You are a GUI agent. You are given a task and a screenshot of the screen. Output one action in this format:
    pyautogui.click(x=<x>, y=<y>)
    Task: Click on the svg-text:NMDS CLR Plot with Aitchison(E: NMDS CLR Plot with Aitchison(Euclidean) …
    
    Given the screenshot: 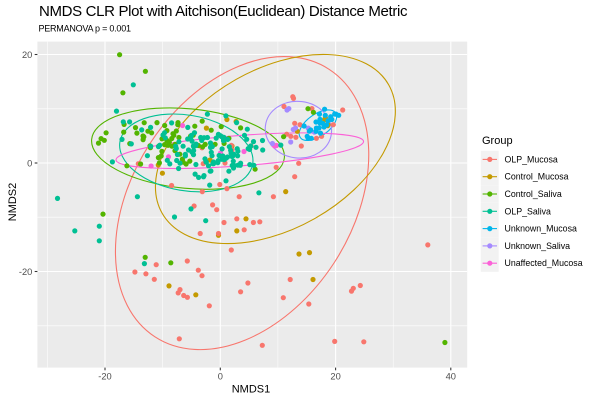 What is the action you would take?
    pyautogui.click(x=223, y=11)
    